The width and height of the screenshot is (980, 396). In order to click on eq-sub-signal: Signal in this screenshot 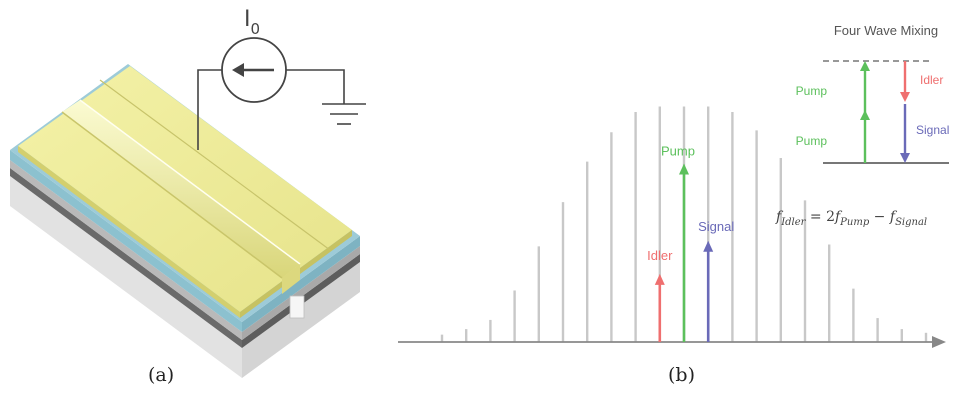, I will do `click(911, 222)`.